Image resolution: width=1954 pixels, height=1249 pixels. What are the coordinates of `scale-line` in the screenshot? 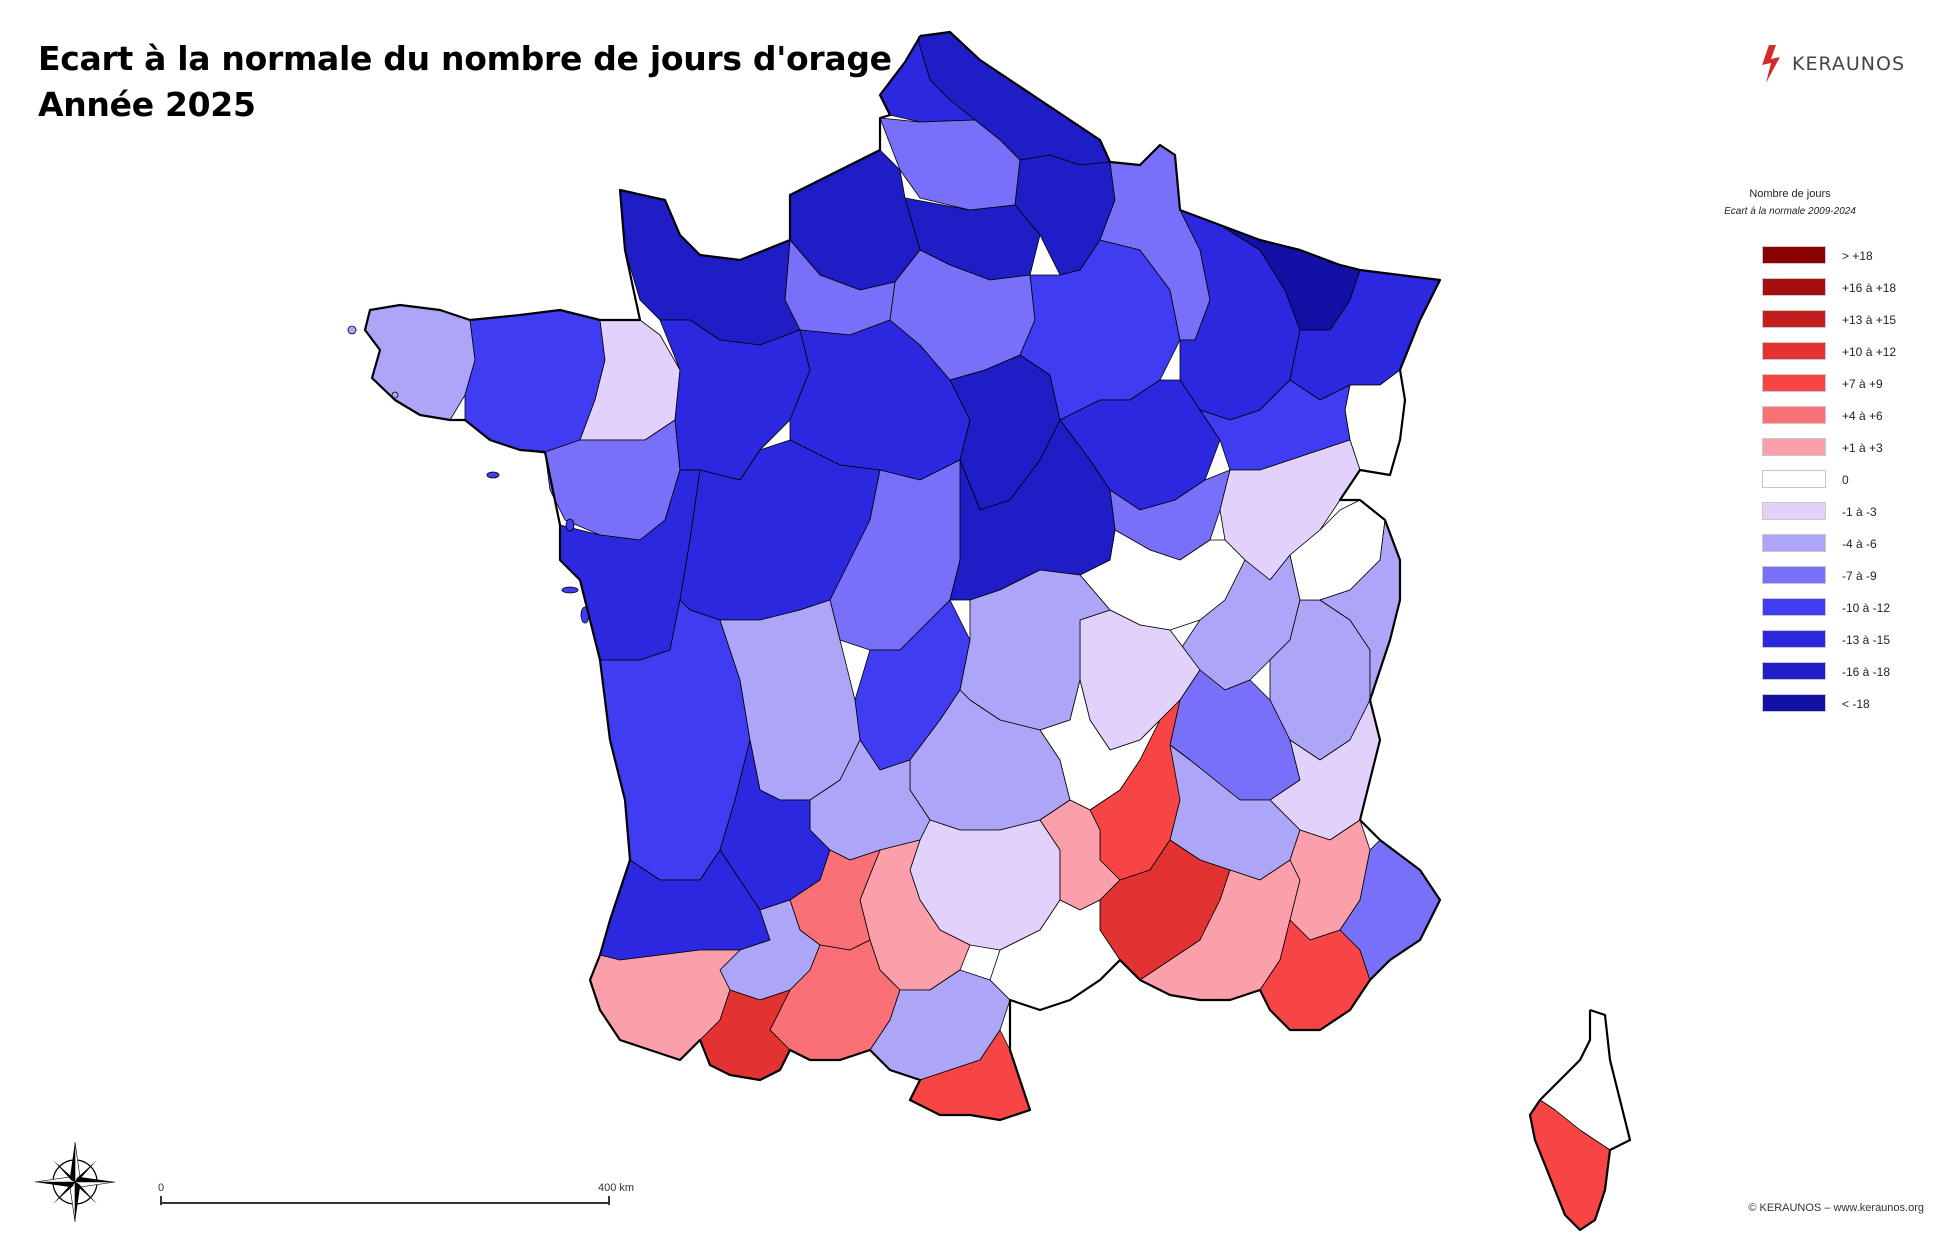 It's located at (385, 1203).